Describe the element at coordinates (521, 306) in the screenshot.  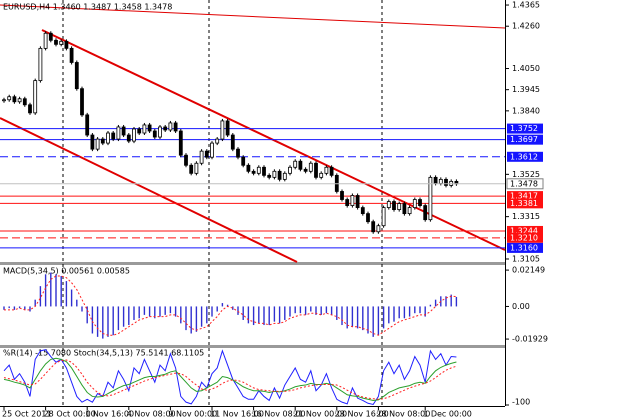
I see `y-tick-label: 0.00` at that location.